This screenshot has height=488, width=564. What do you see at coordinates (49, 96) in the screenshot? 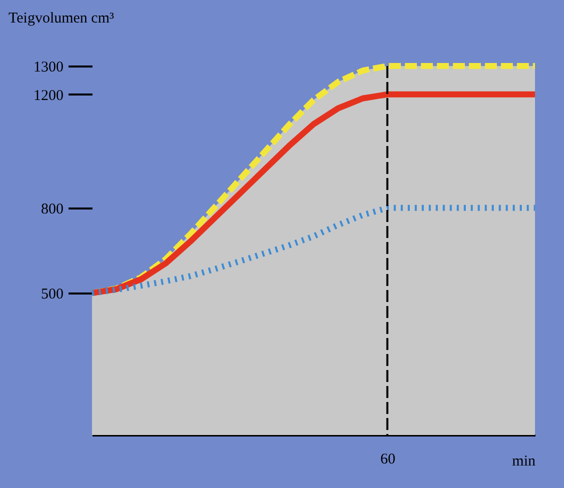
I see `y-tick-label: 1200` at bounding box center [49, 96].